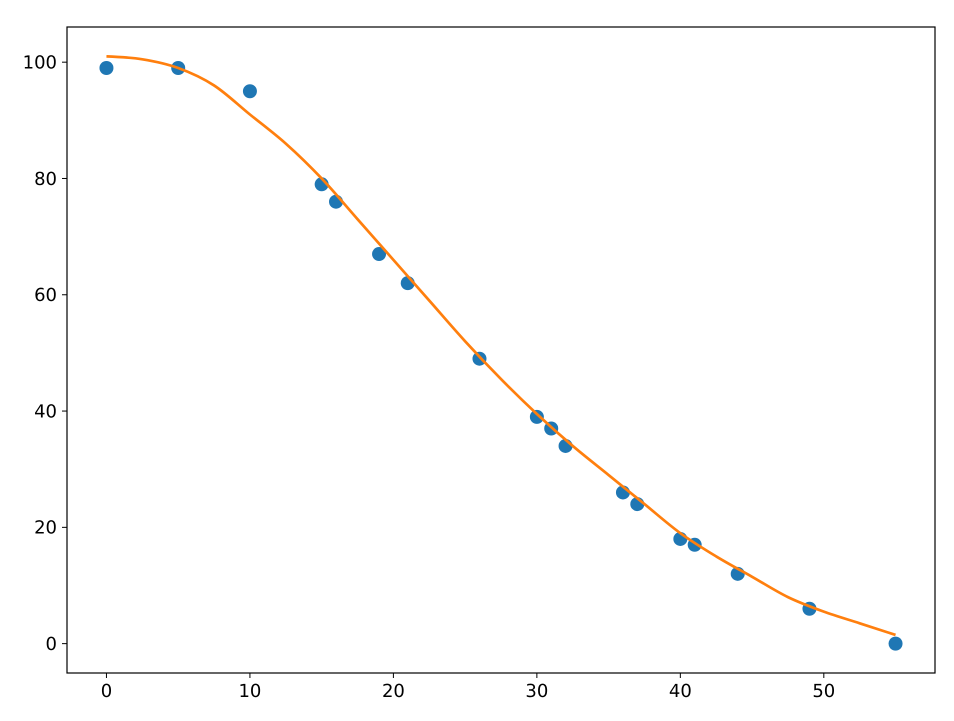  Describe the element at coordinates (824, 691) in the screenshot. I see `x-tick-label: 50` at that location.